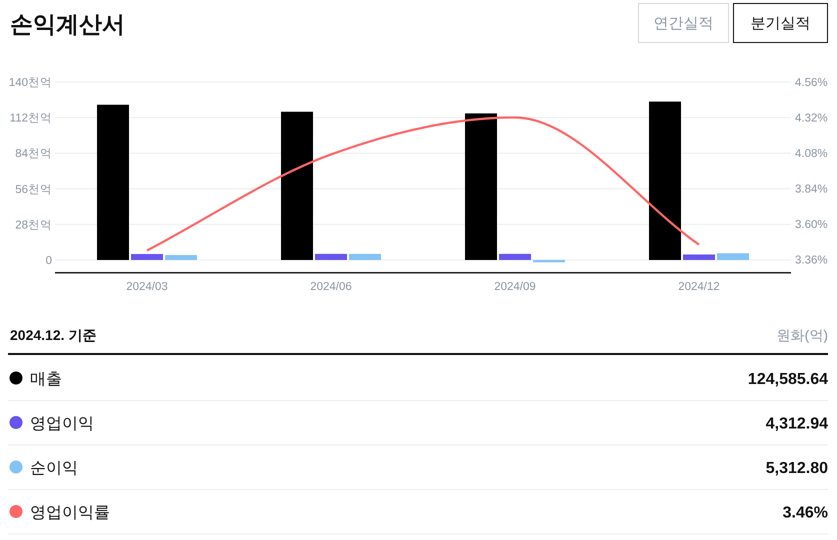  What do you see at coordinates (811, 118) in the screenshot?
I see `y2-tick-label: 4.32%` at bounding box center [811, 118].